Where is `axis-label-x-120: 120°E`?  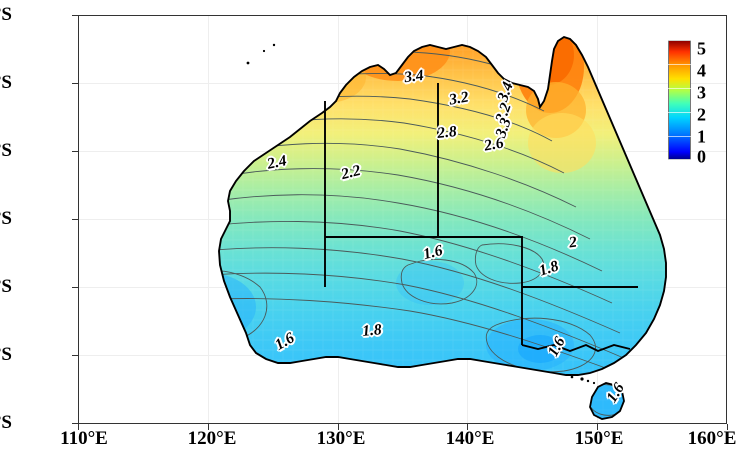
axis-label-x-120: 120°E is located at coordinates (212, 438).